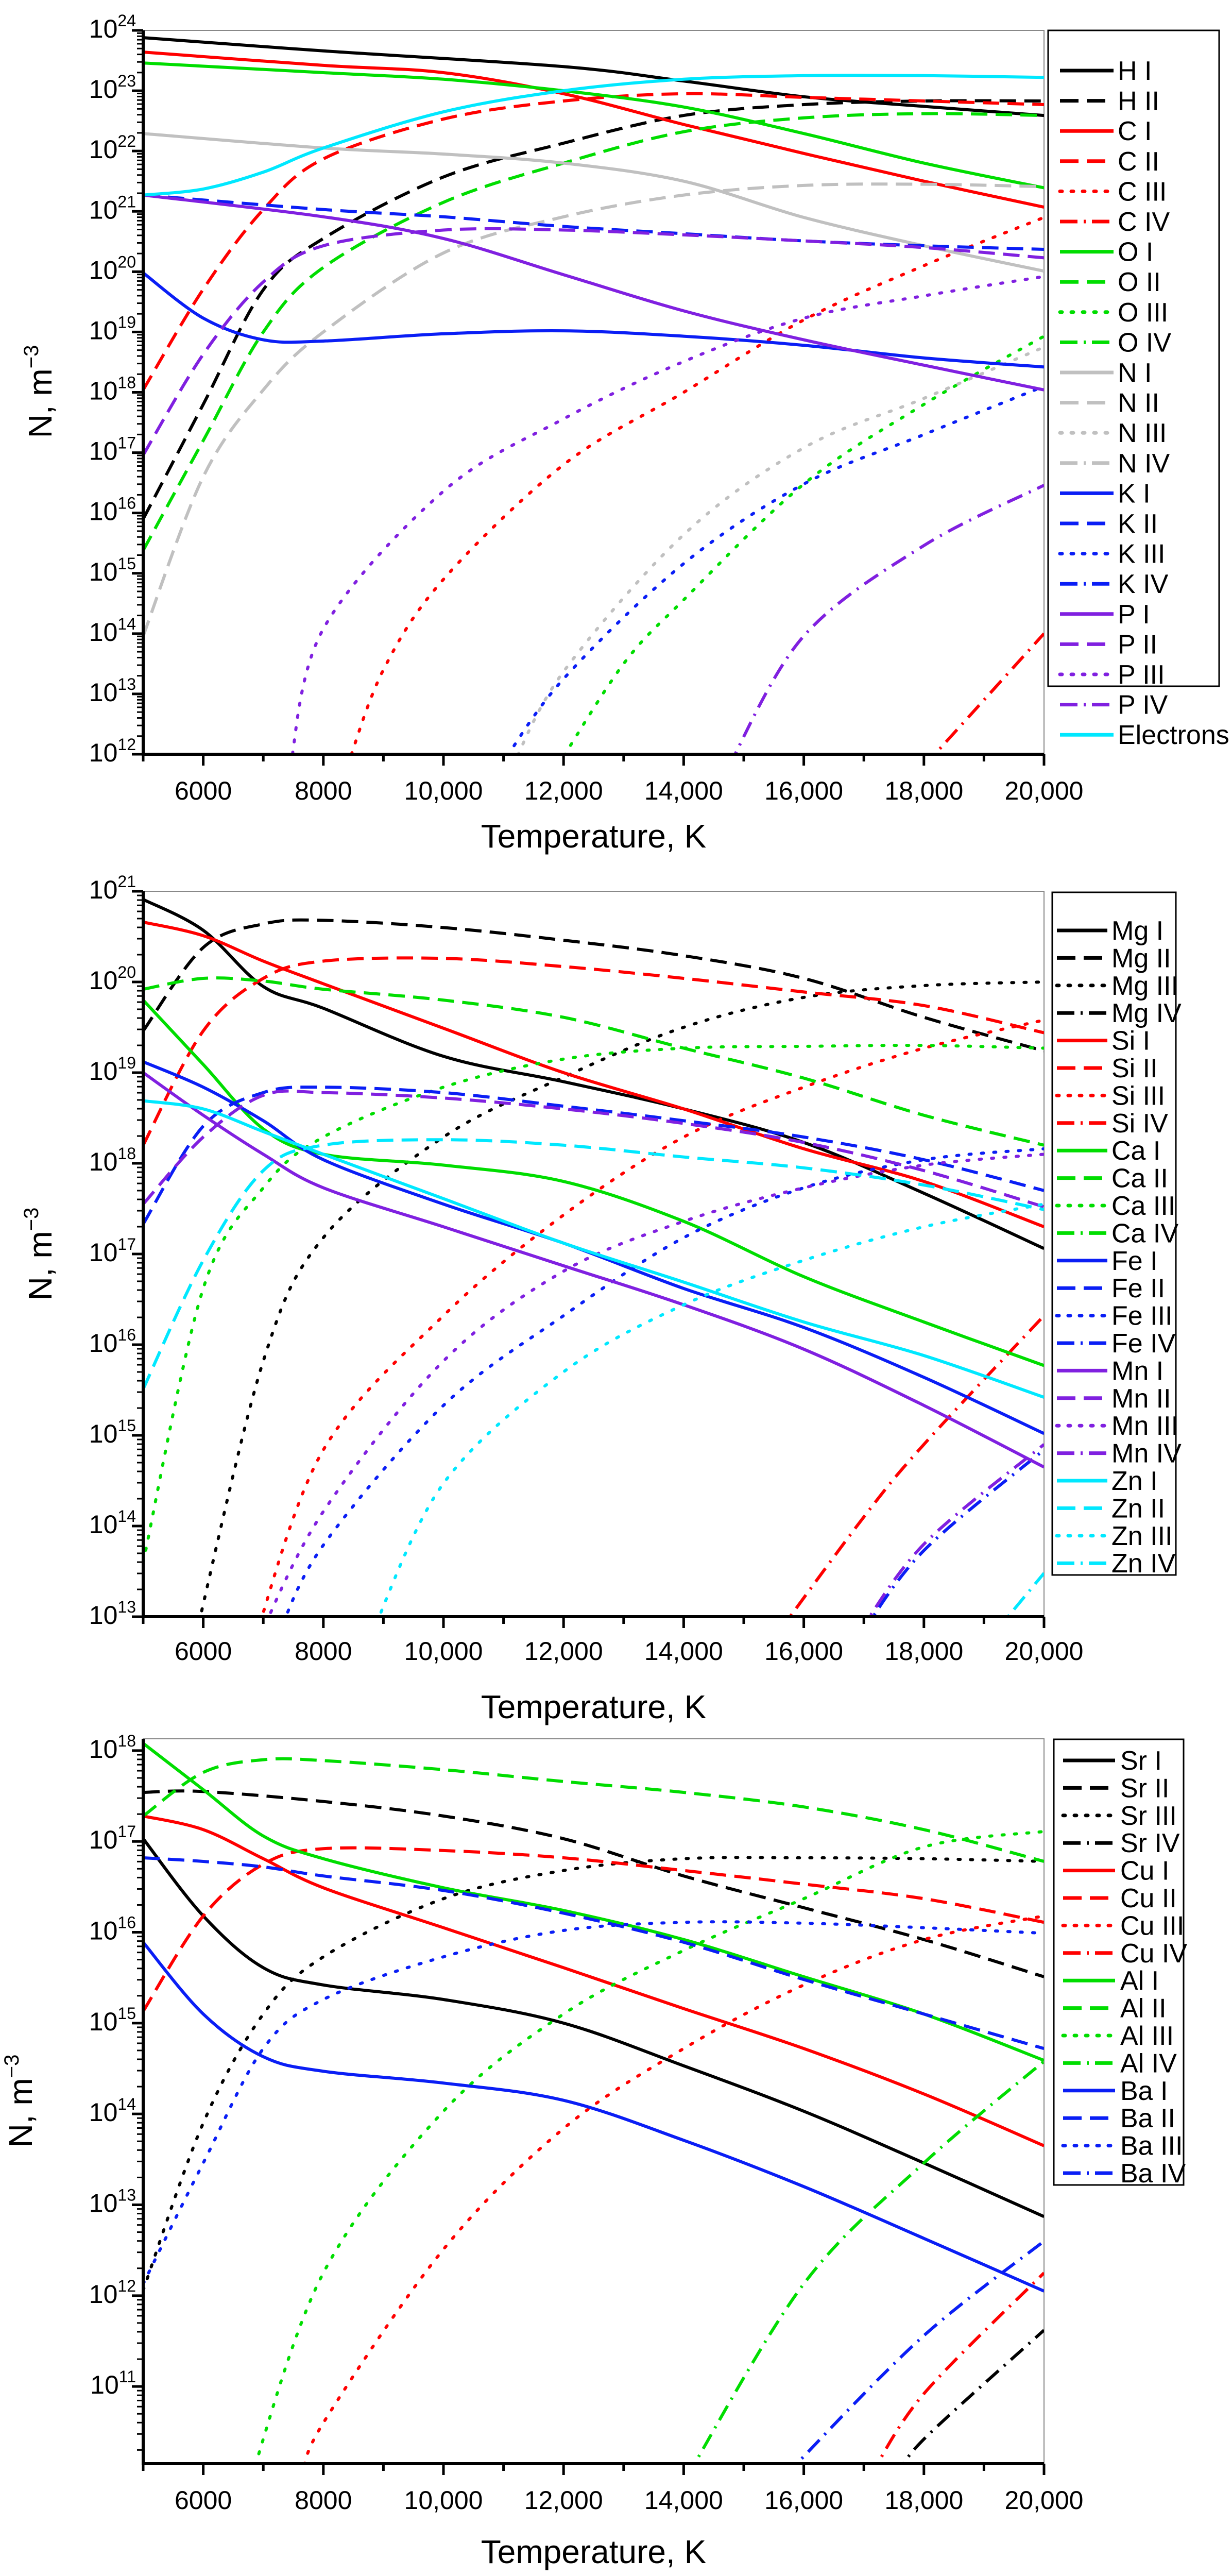 The height and width of the screenshot is (2576, 1232). What do you see at coordinates (1143, 1206) in the screenshot?
I see `legend-label: Ca III` at bounding box center [1143, 1206].